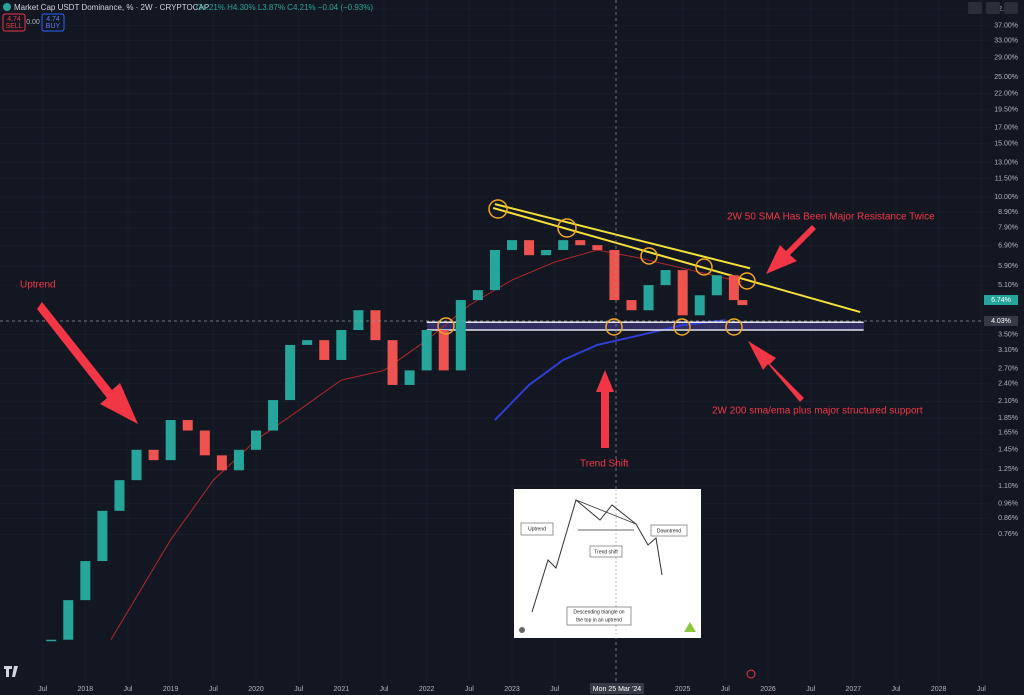 This screenshot has width=1024, height=695. Describe the element at coordinates (256, 689) in the screenshot. I see `x-tick-label: 2020` at that location.